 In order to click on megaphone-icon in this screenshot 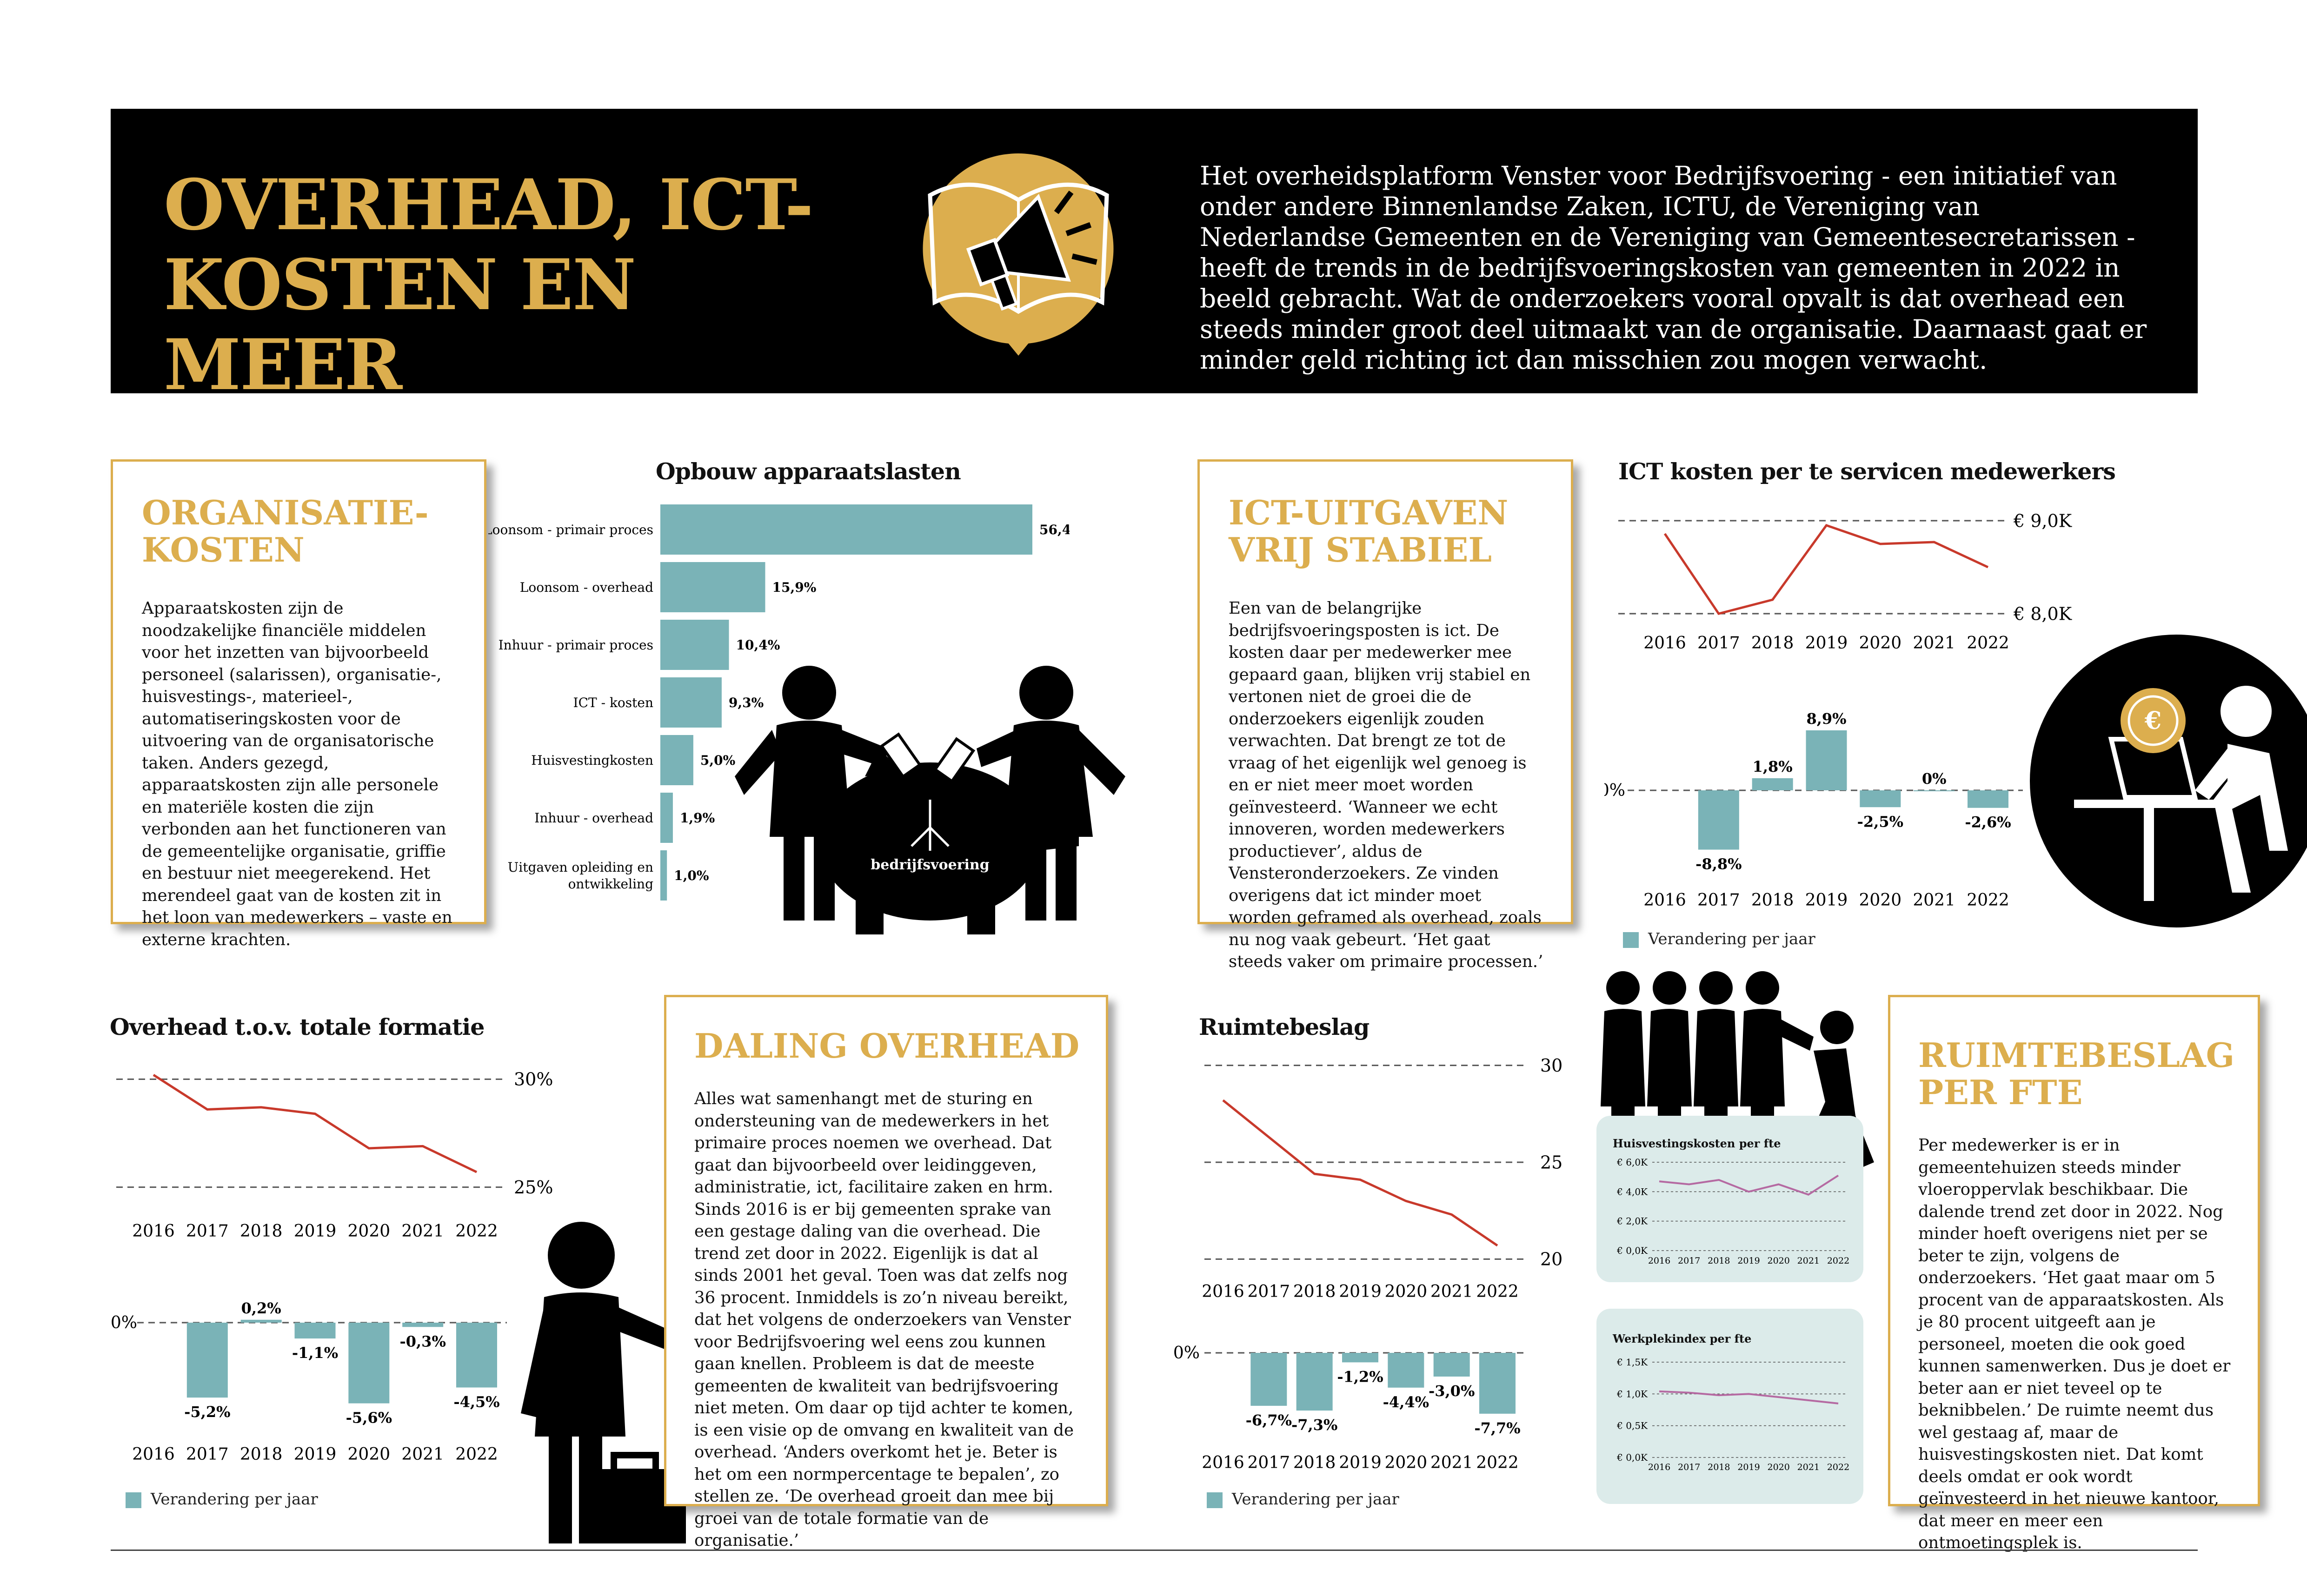, I will do `click(1018, 254)`.